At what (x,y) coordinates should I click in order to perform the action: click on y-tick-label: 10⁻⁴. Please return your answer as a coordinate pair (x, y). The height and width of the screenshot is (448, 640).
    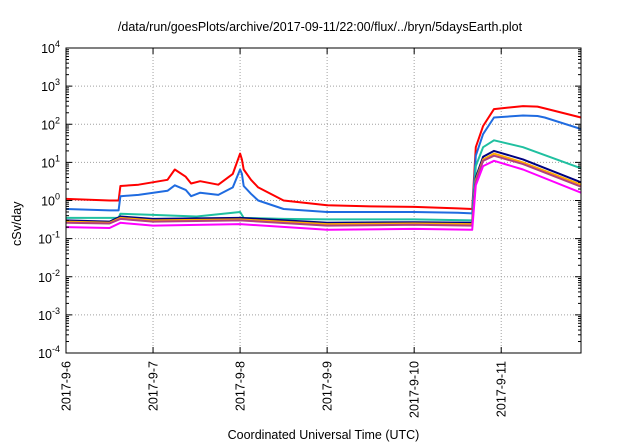
    Looking at the image, I should click on (49, 352).